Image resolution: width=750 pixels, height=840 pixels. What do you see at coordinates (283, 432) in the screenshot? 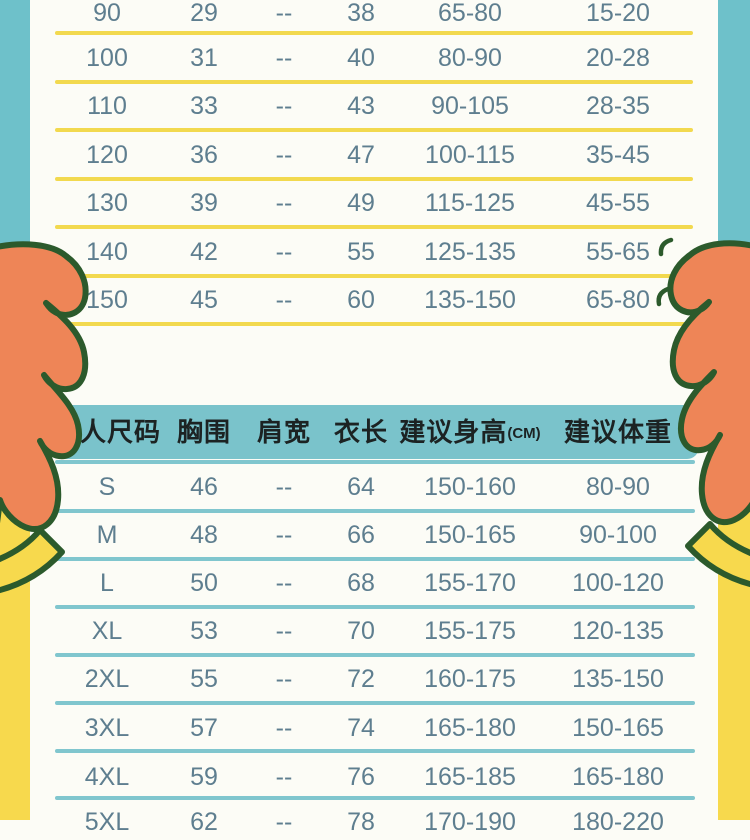
I see `column-header: 肩宽` at bounding box center [283, 432].